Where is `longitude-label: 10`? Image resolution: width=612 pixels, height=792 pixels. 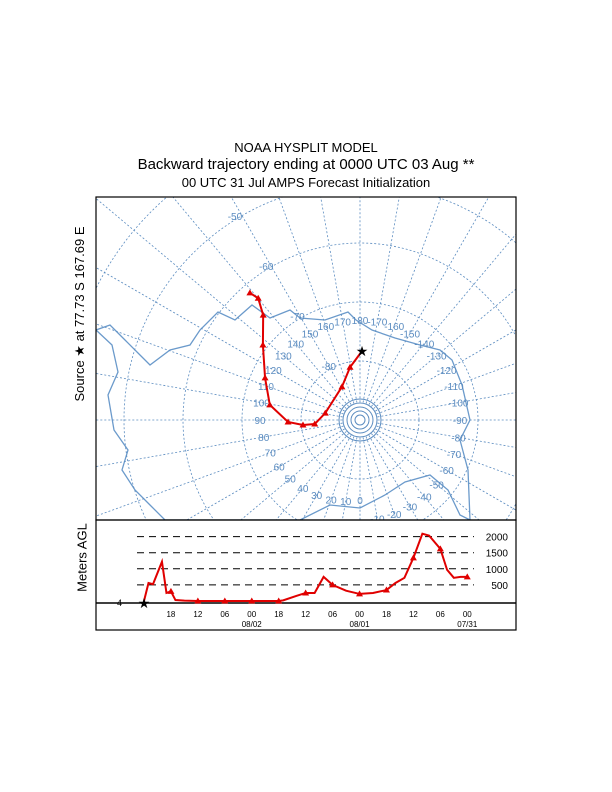 longitude-label: 10 is located at coordinates (346, 502).